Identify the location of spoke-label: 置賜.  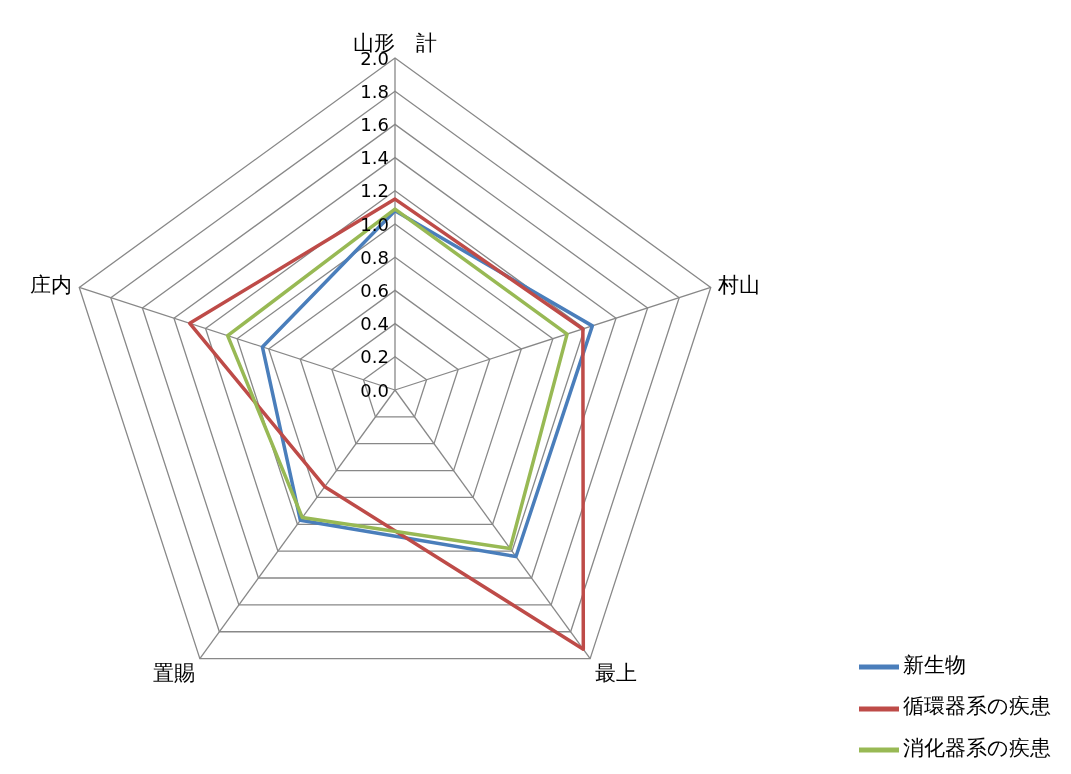
(174, 672).